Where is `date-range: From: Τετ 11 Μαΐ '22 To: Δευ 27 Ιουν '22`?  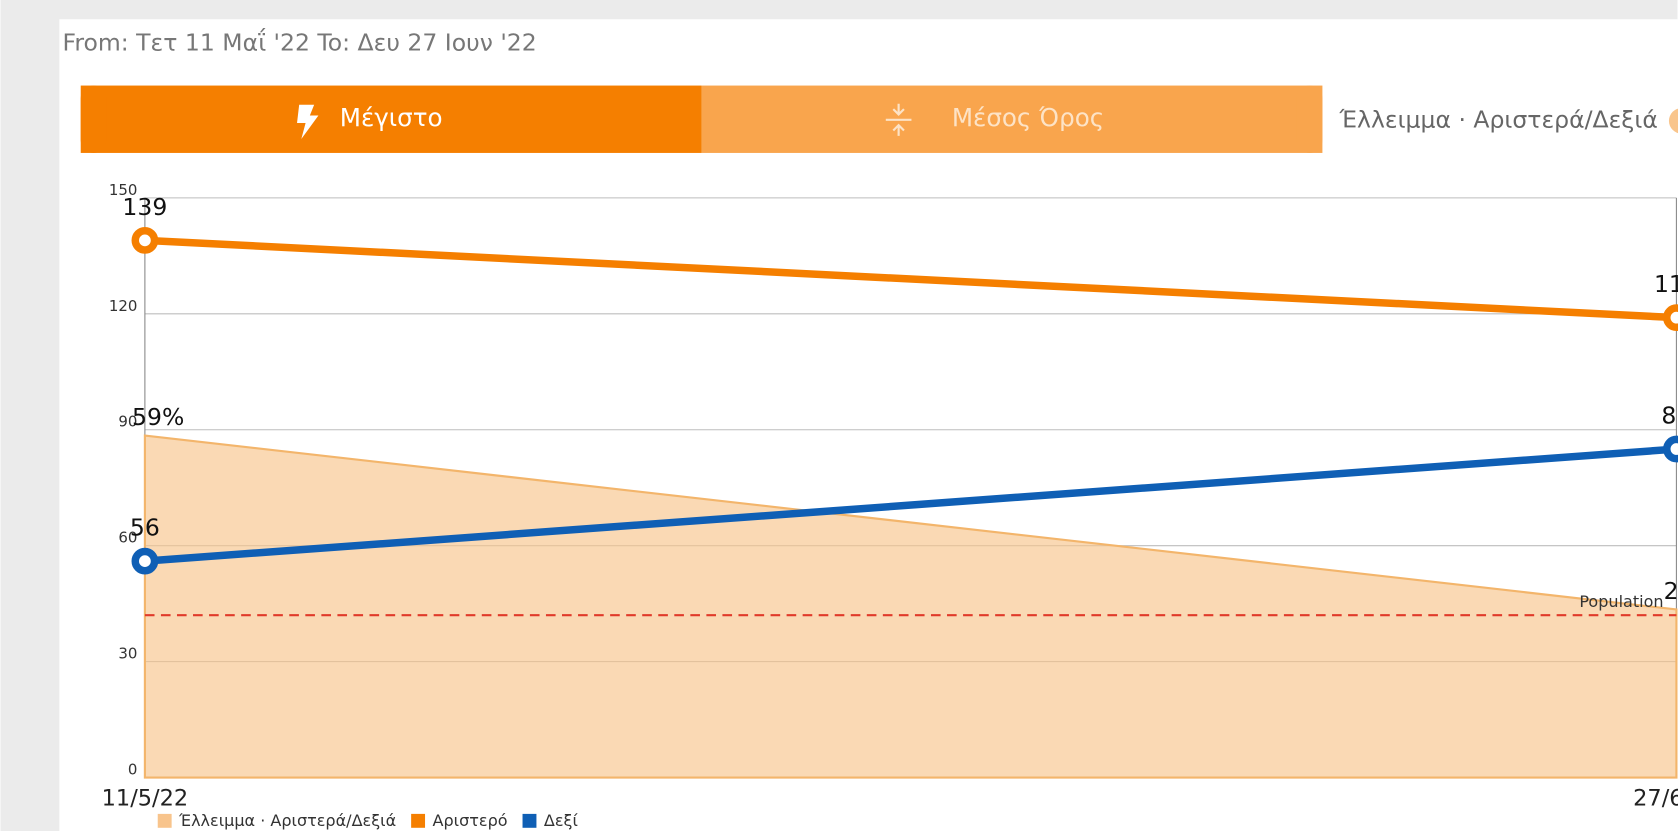
date-range: From: Τετ 11 Μαΐ '22 To: Δευ 27 Ιουν '22 is located at coordinates (300, 41).